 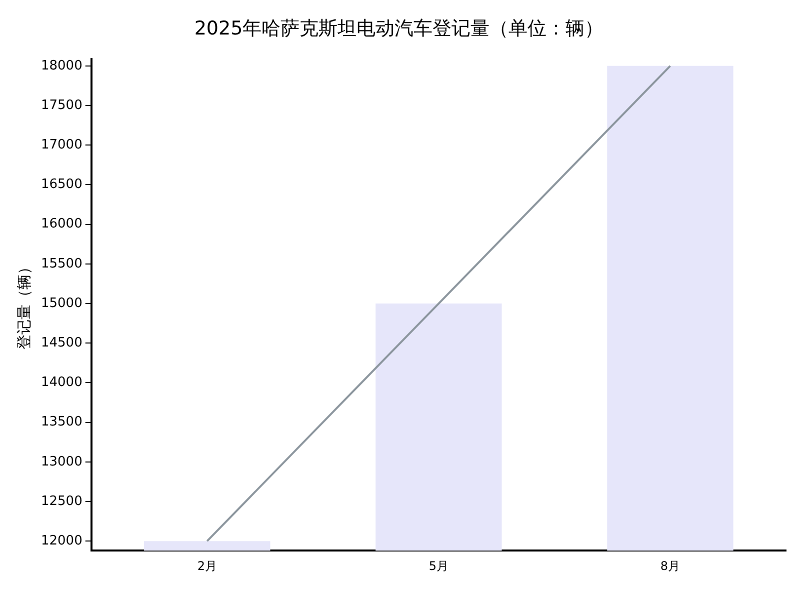 I want to click on y-tick-label: 12000, so click(x=61, y=540).